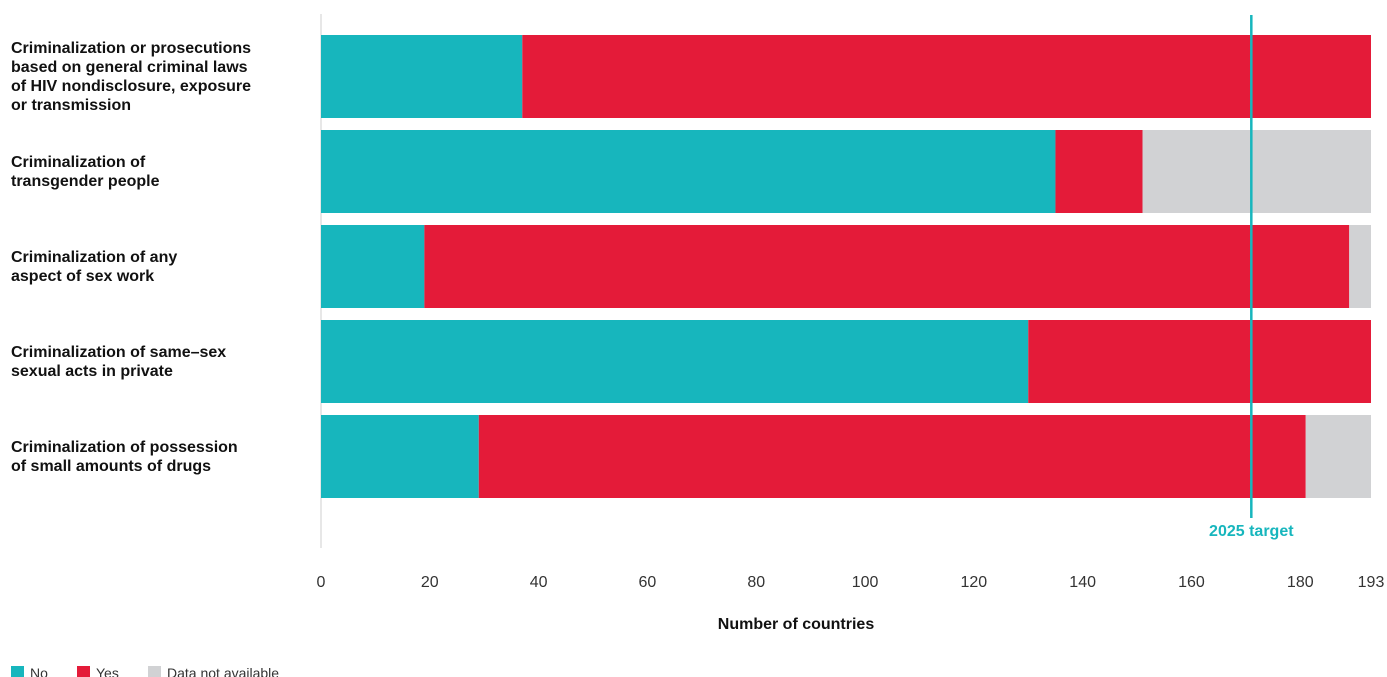  Describe the element at coordinates (539, 582) in the screenshot. I see `x-tick-label: 40` at that location.